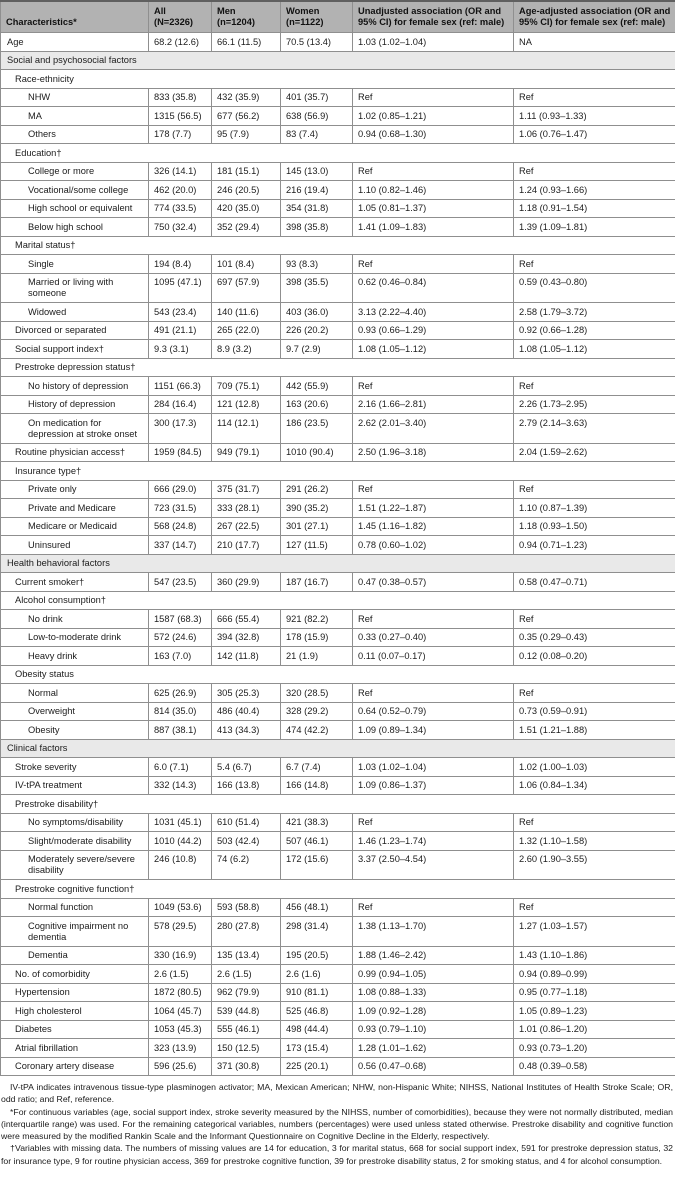  Describe the element at coordinates (74, 404) in the screenshot. I see `row-label: History of depression` at that location.